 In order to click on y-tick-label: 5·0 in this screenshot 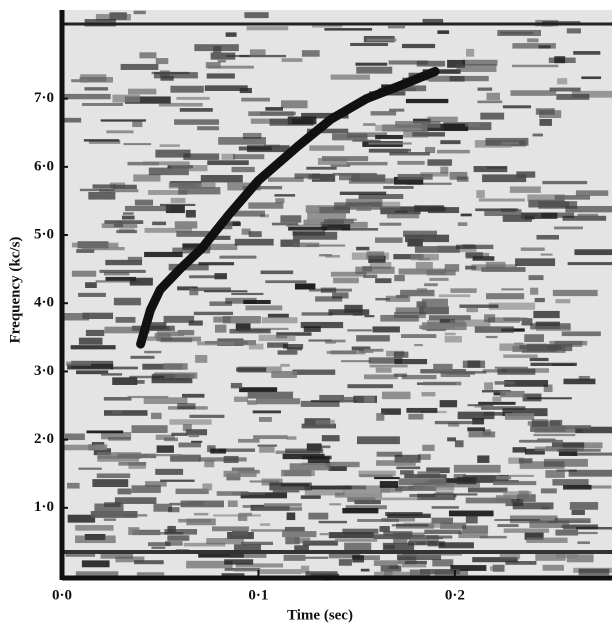, I will do `click(44, 234)`.